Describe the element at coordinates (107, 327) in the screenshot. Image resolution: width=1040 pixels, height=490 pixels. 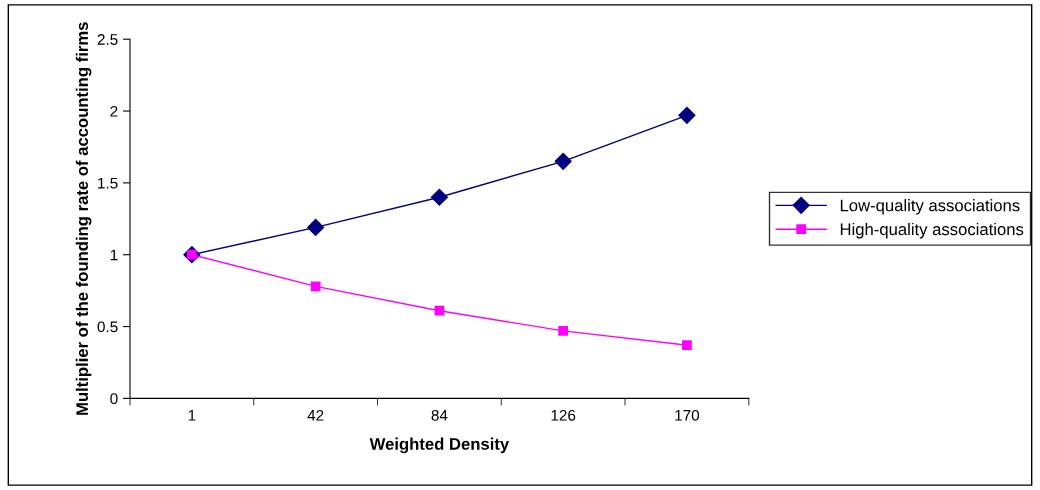
I see `y-tick-label: 0.5` at that location.